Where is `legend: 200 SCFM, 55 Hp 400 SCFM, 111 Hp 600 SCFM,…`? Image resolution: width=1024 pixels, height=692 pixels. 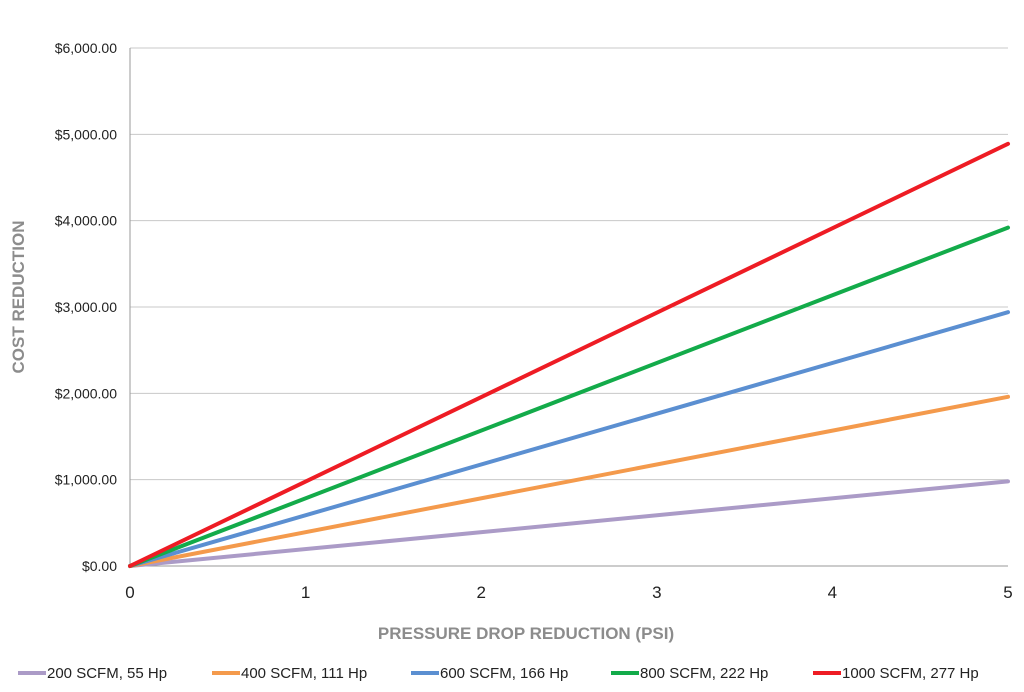 legend: 200 SCFM, 55 Hp 400 SCFM, 111 Hp 600 SCFM,… is located at coordinates (498, 673).